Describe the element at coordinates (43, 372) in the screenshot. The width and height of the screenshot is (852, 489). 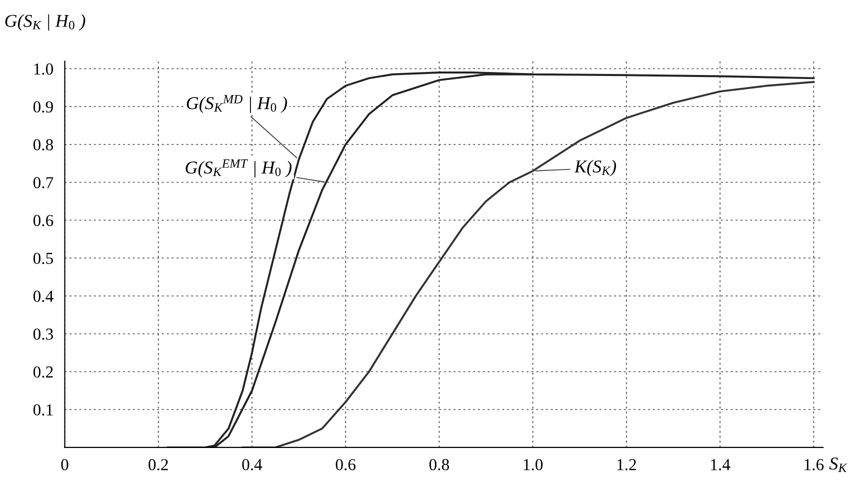
I see `y-tick-label: 0.2` at that location.